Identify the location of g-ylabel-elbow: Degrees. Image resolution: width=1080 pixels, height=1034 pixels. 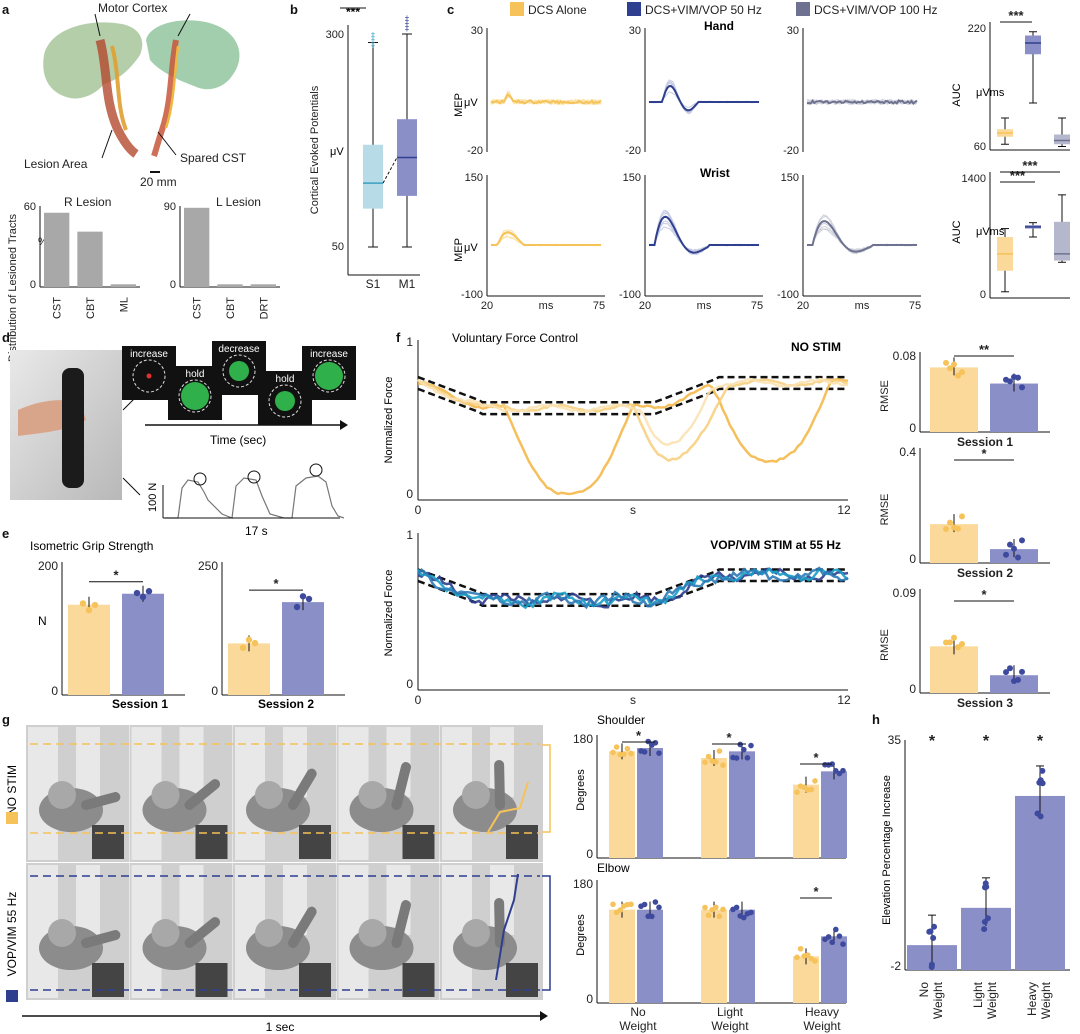
(581, 935).